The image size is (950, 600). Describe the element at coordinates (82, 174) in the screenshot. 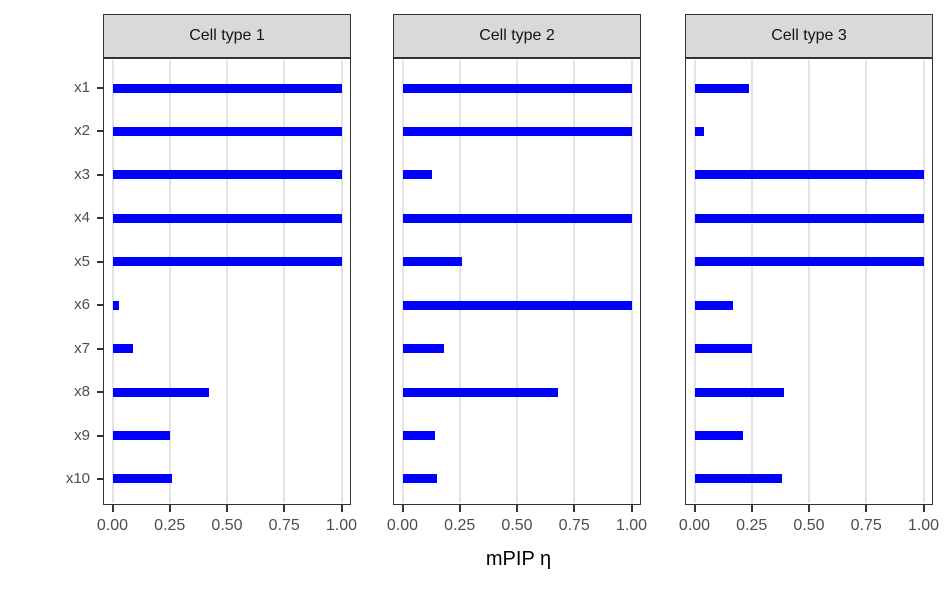

I see `y-axis-label: x3` at that location.